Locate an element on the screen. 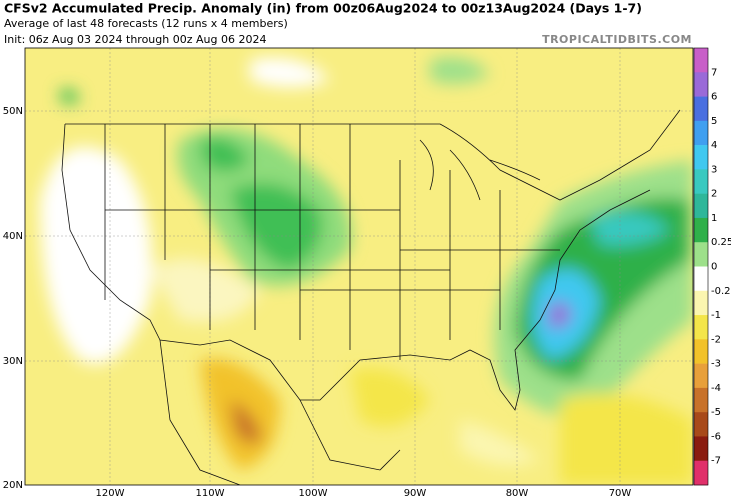 The width and height of the screenshot is (731, 504). colorbar-label: -2 is located at coordinates (716, 339).